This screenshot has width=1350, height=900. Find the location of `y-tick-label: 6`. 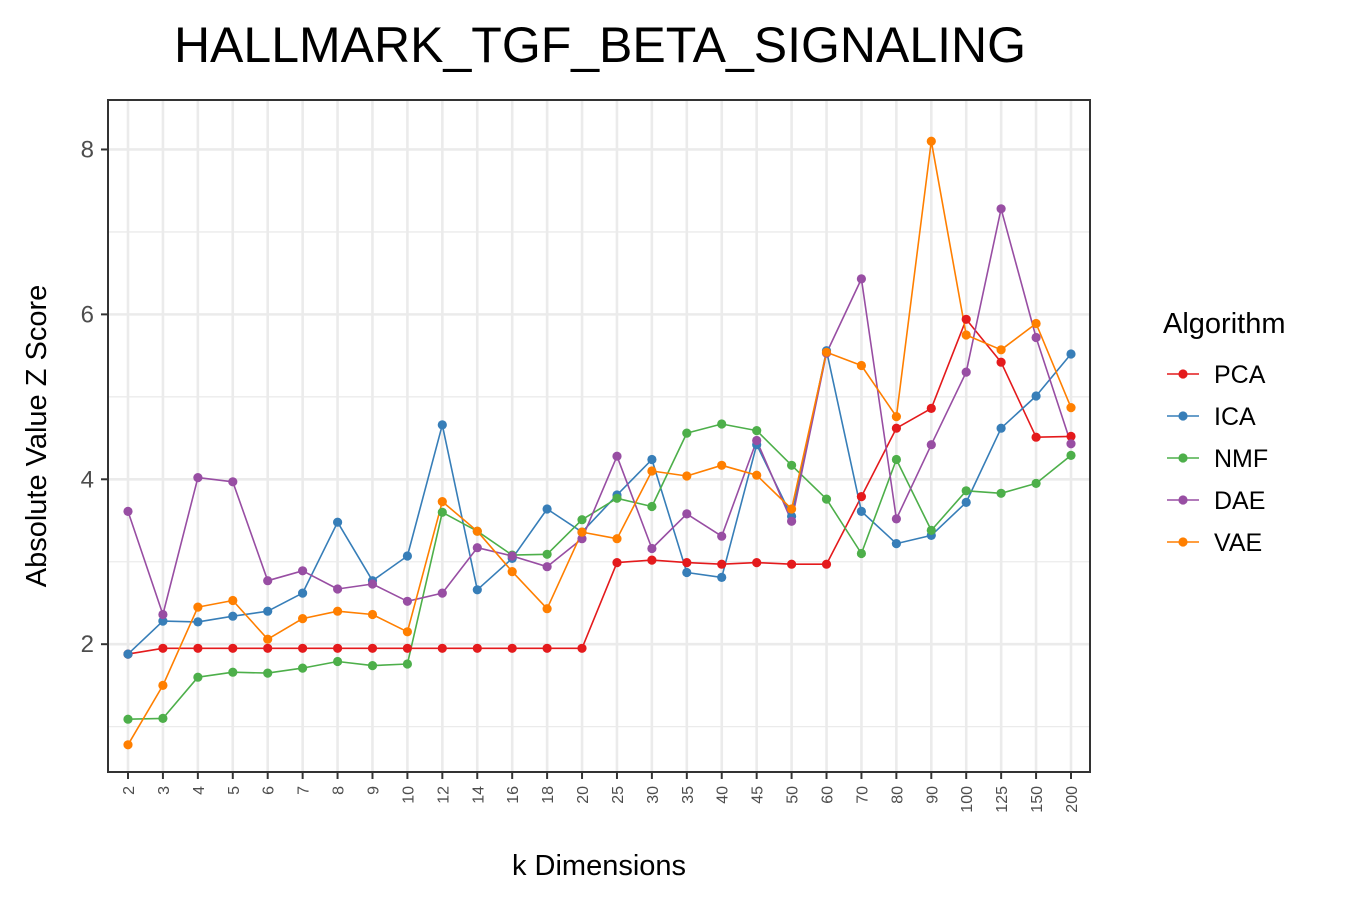

y-tick-label: 6 is located at coordinates (87, 314).